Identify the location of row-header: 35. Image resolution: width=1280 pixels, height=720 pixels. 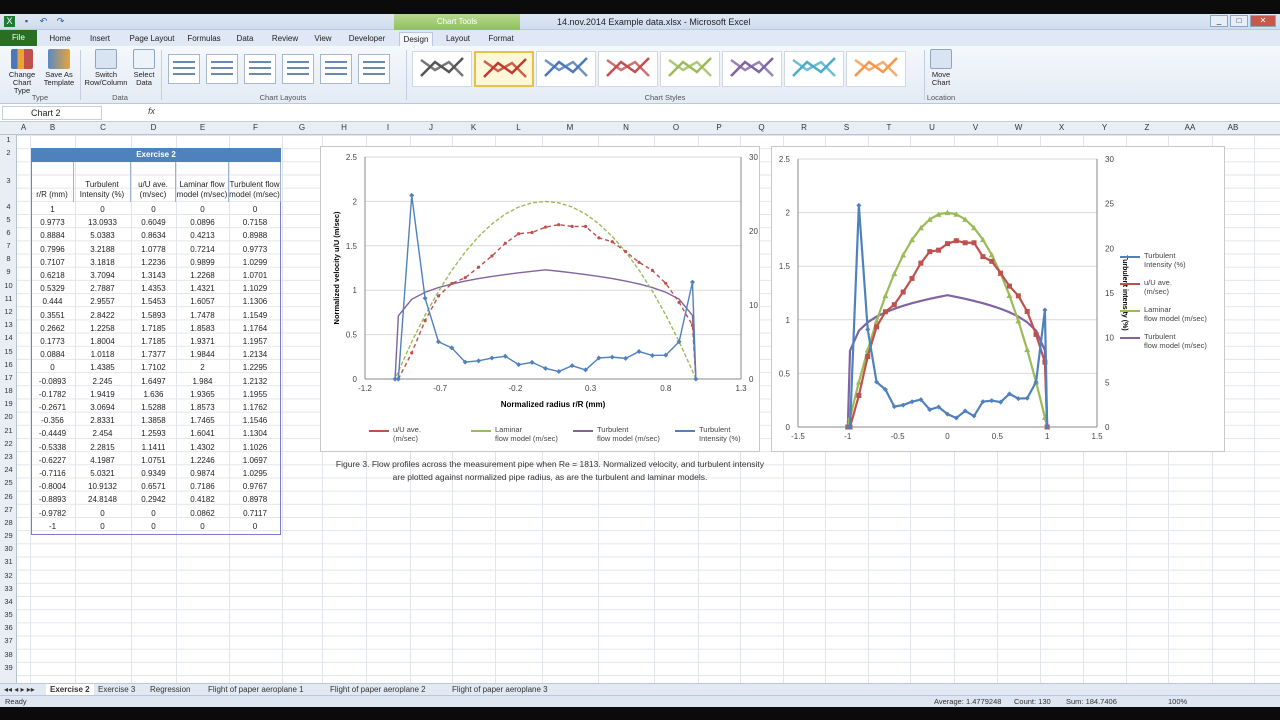
(8, 615).